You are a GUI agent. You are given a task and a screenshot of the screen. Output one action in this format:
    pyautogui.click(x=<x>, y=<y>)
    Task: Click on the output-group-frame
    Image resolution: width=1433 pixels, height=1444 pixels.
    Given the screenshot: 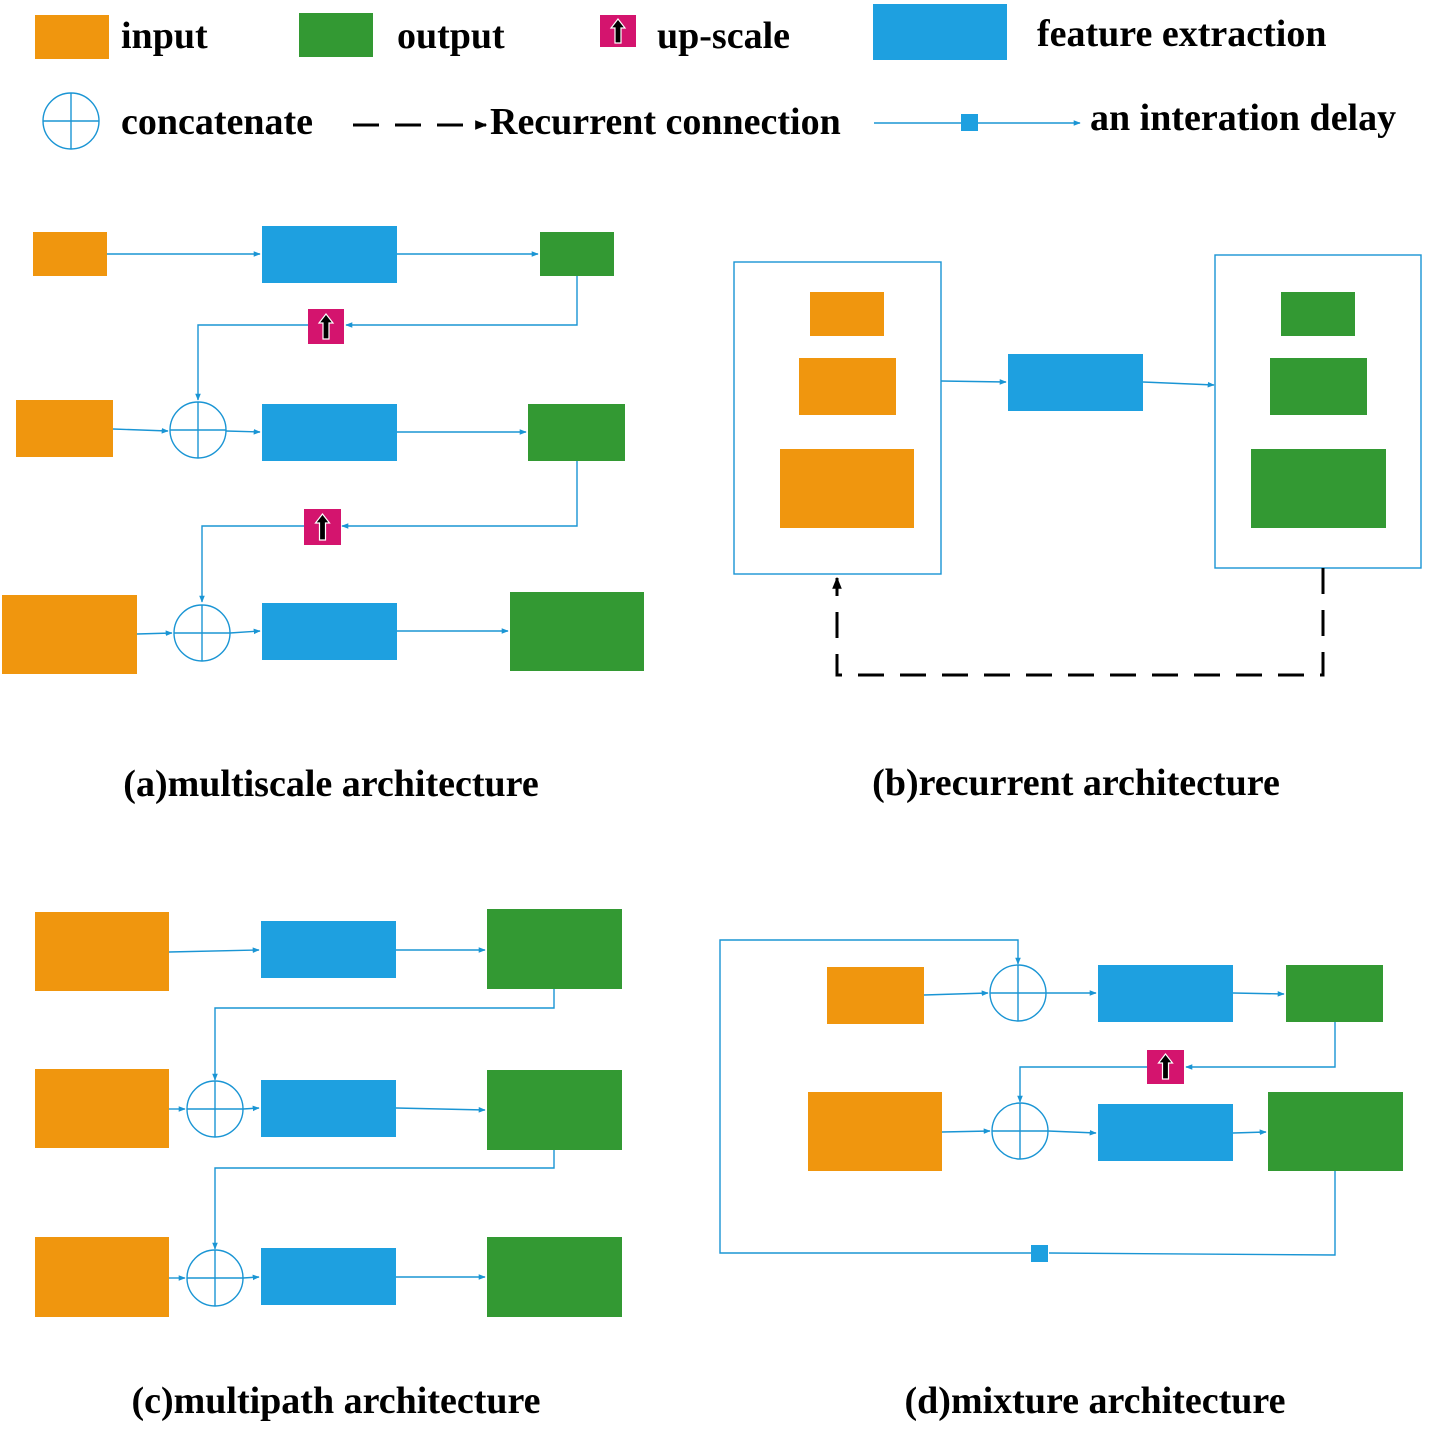 What is the action you would take?
    pyautogui.click(x=1318, y=411)
    